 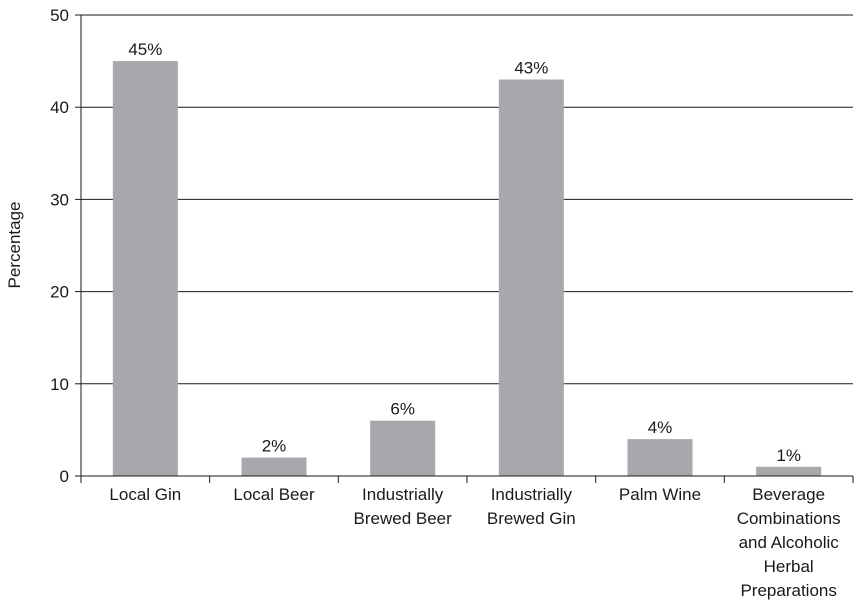 I want to click on x-tick-label: Industrially Brewed Beer, so click(x=403, y=506).